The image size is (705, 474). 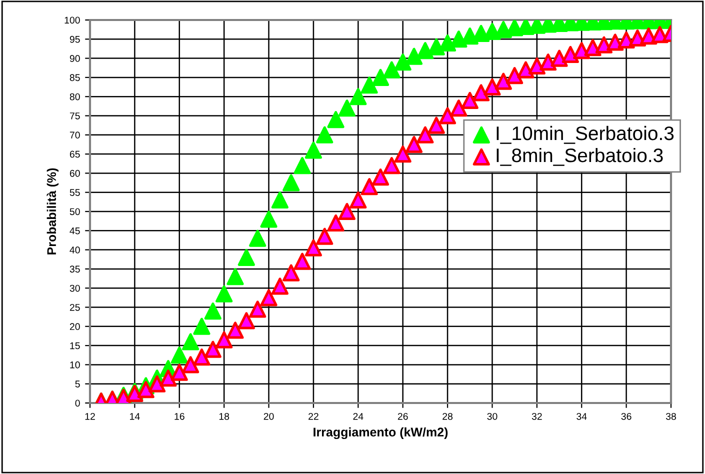 I want to click on x-tick-label: 26, so click(x=403, y=416).